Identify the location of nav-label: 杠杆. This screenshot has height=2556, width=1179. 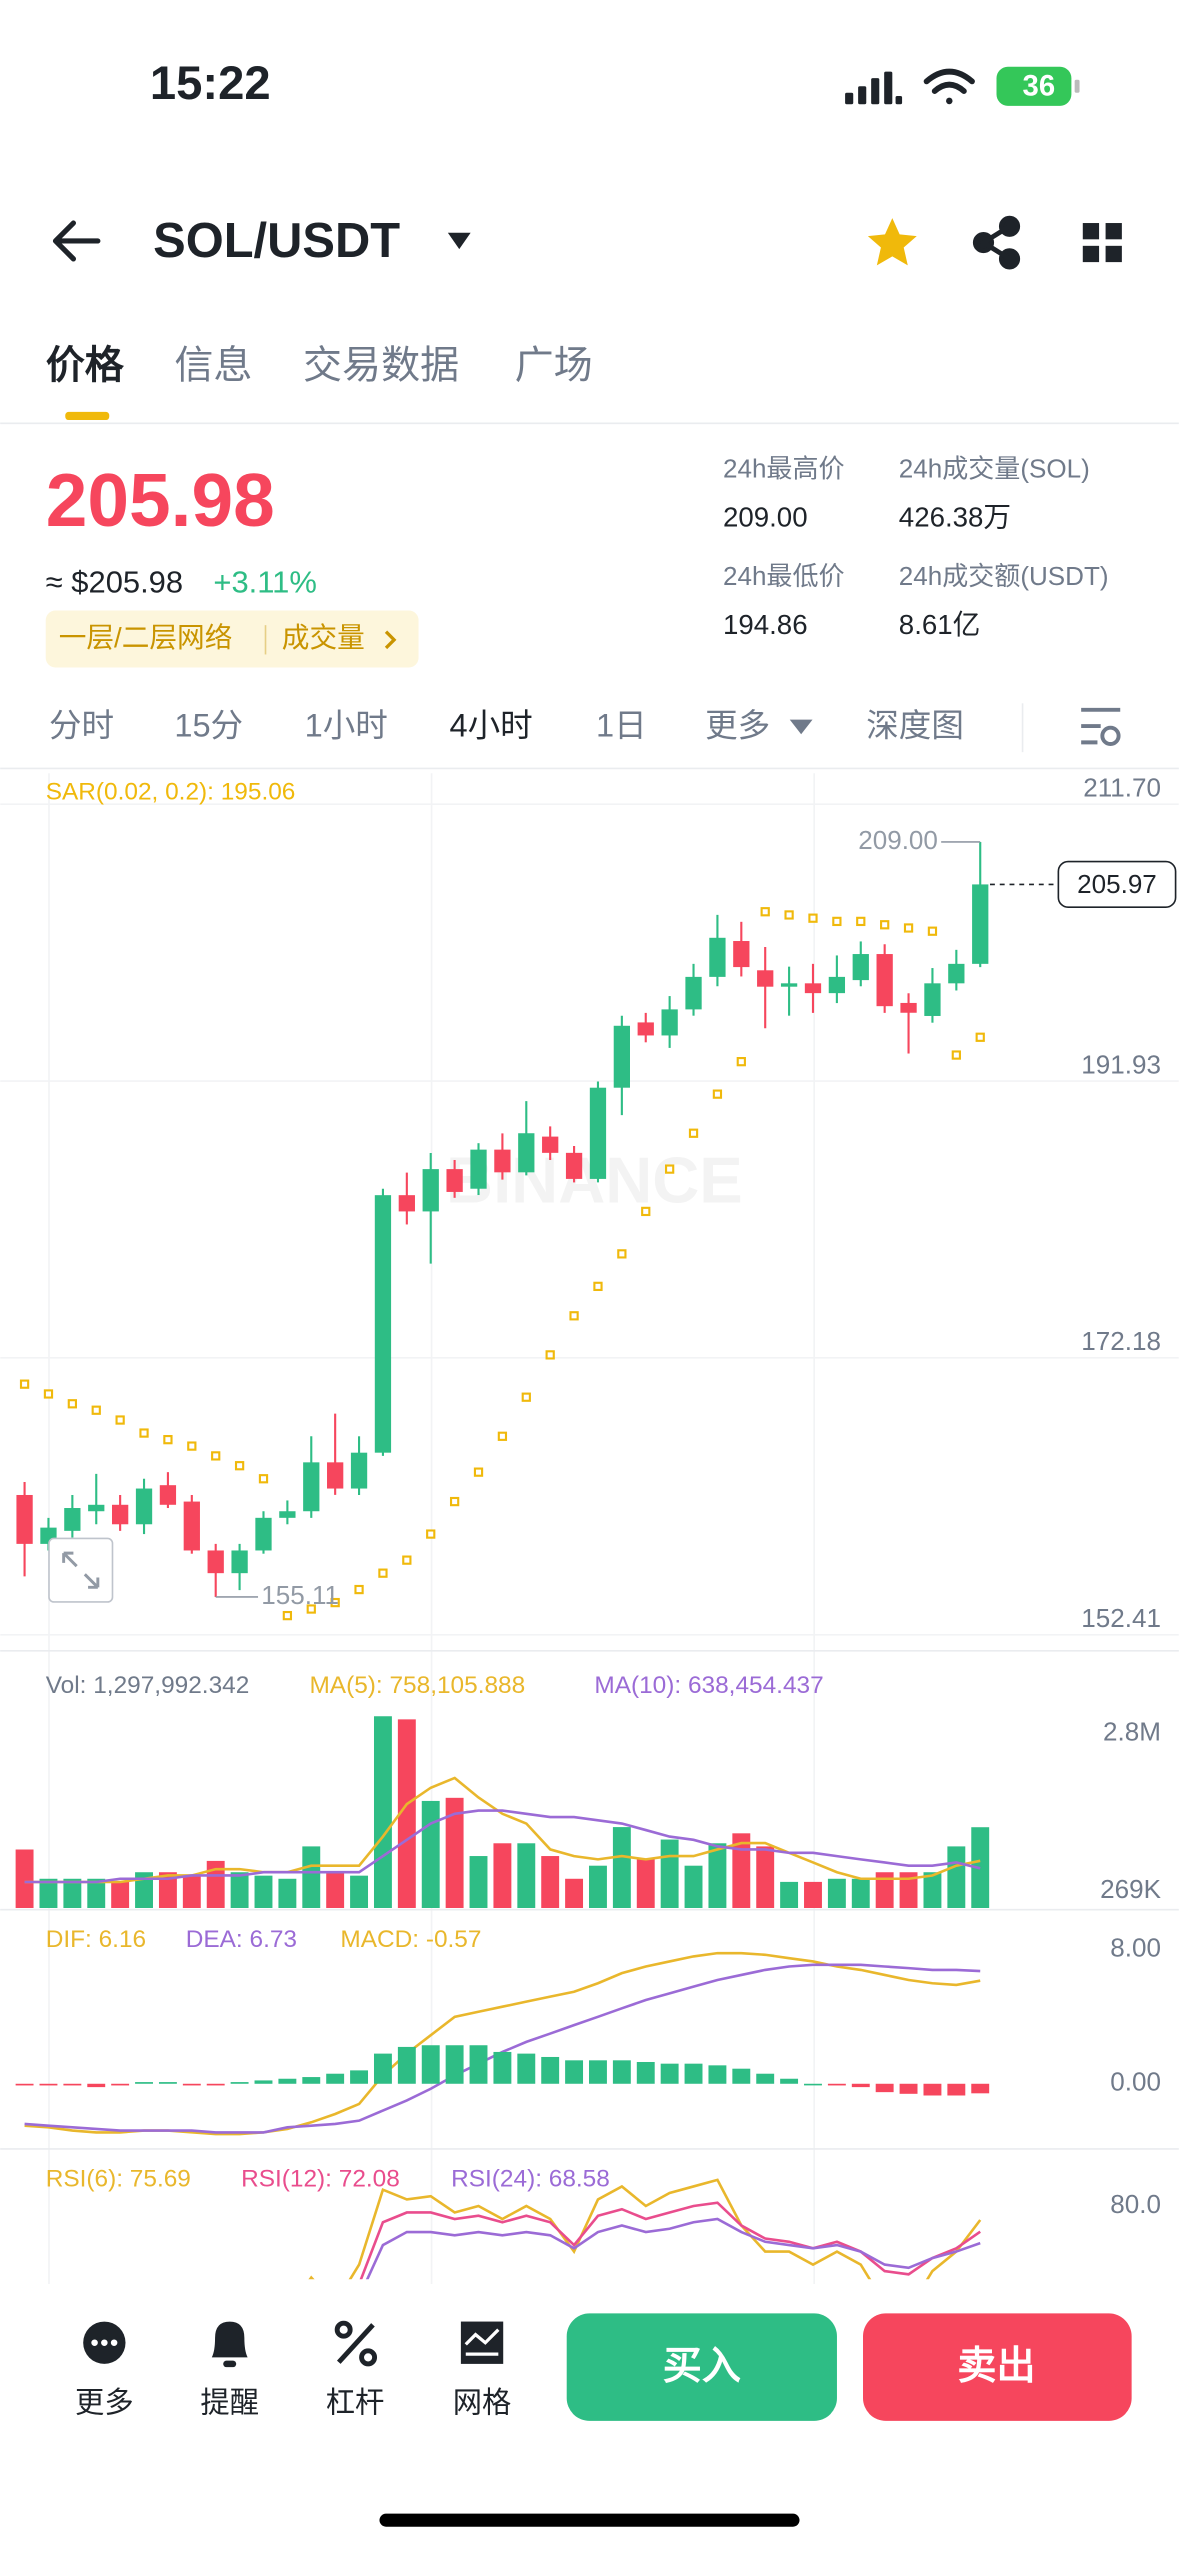
(355, 2402).